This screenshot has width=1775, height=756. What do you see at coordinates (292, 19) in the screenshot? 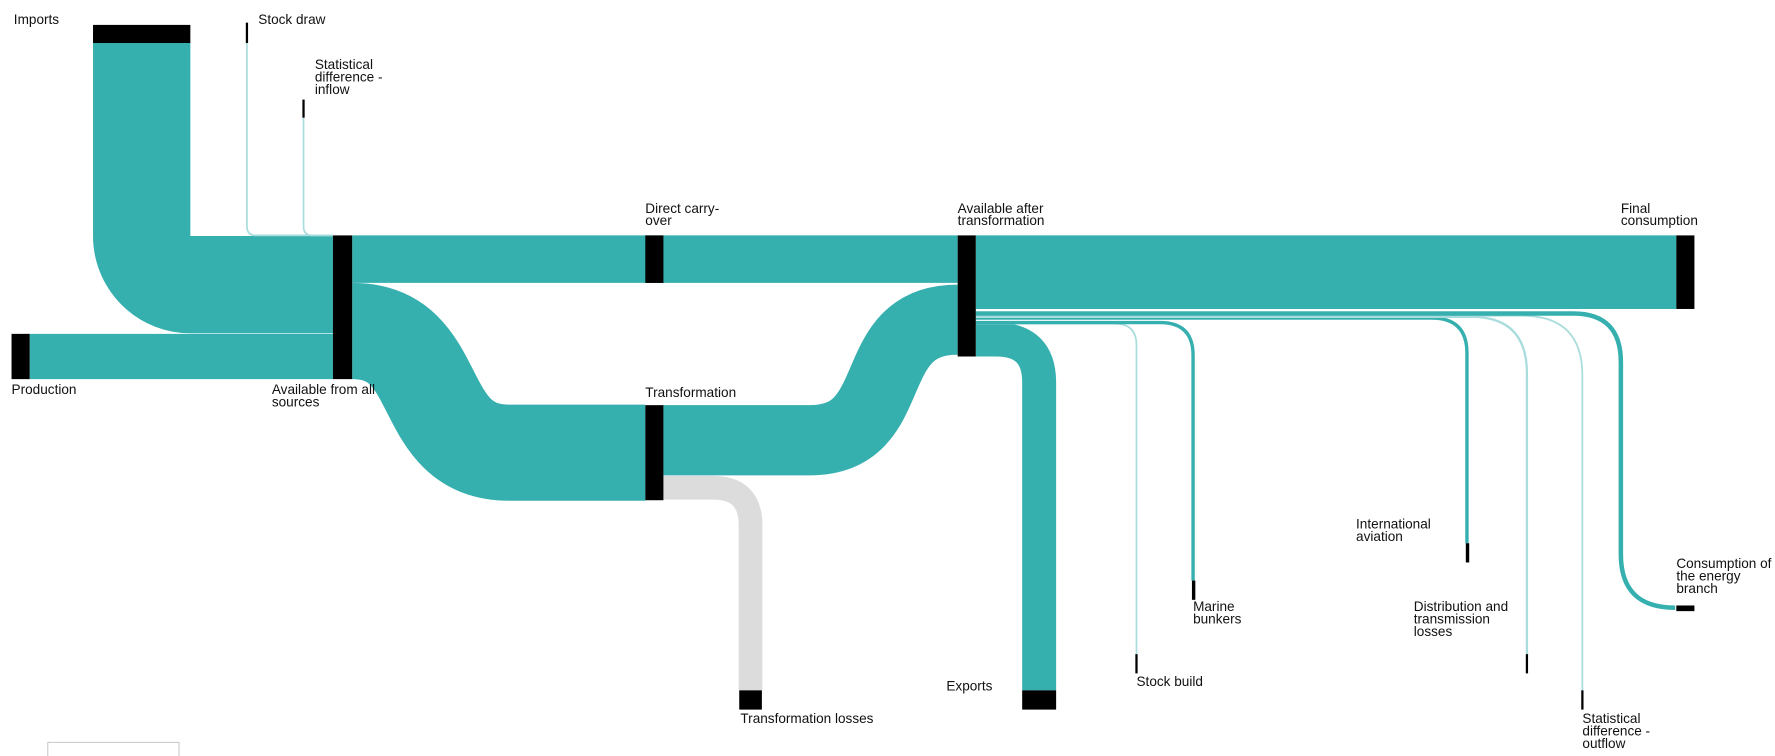
I see `node-label: Stock draw` at bounding box center [292, 19].